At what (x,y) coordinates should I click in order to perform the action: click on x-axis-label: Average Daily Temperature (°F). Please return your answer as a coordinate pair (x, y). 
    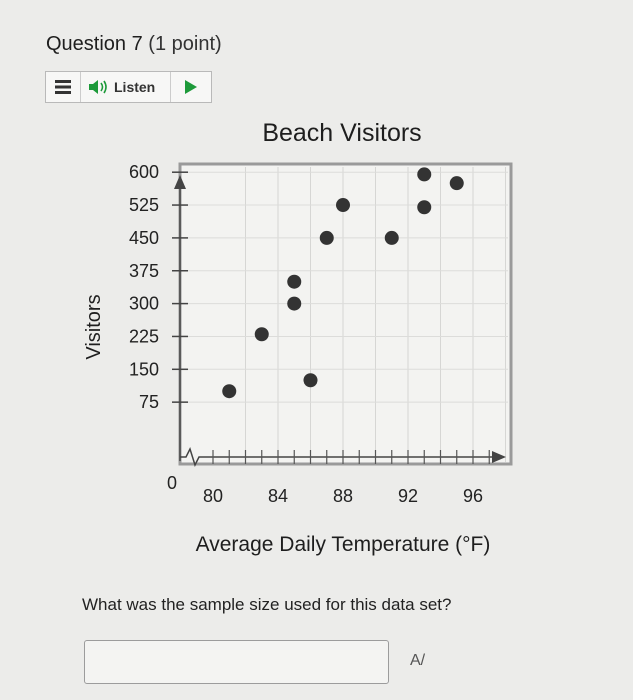
    Looking at the image, I should click on (343, 544).